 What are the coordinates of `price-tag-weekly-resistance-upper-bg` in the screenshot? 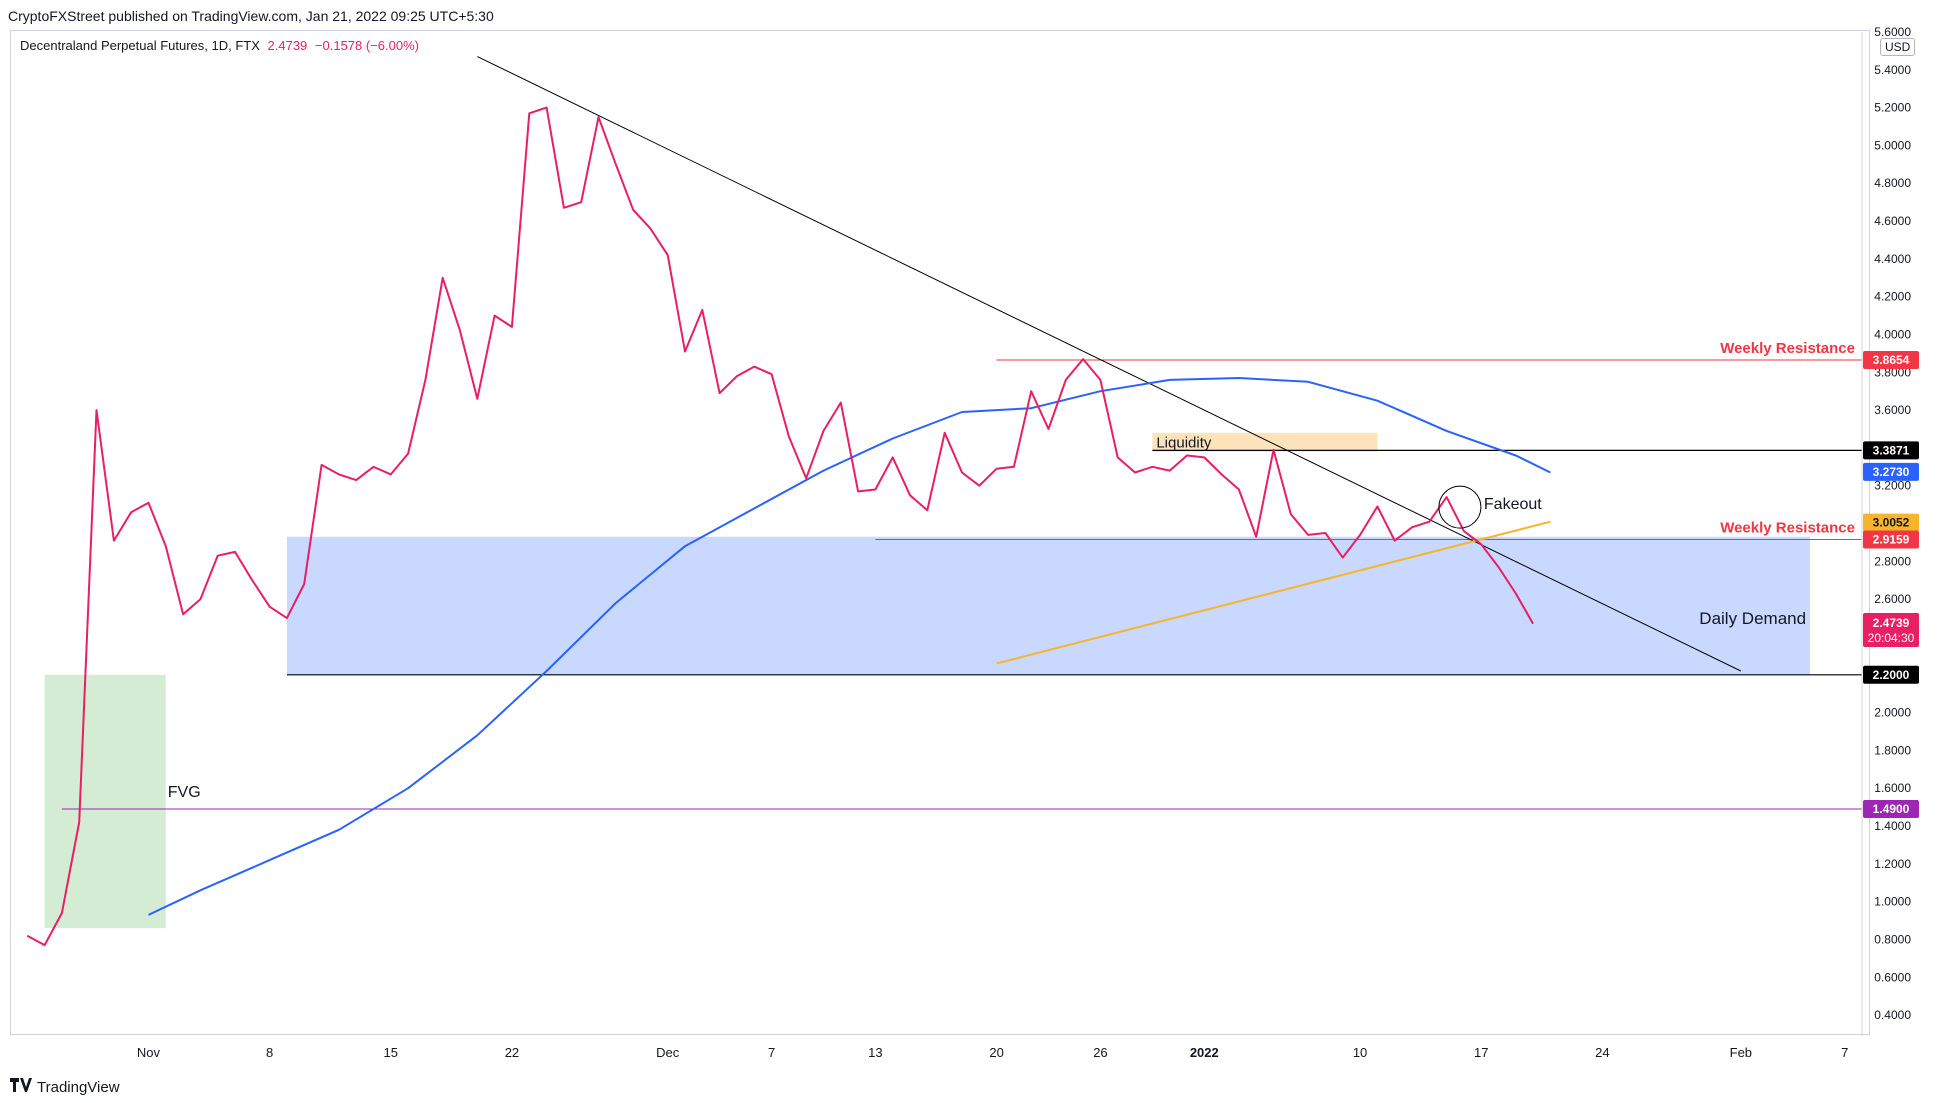 It's located at (1891, 359).